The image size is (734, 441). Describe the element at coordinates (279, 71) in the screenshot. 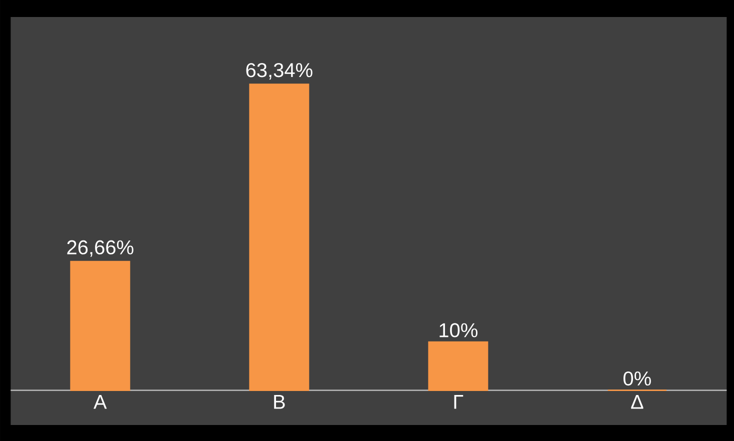

I see `data-label: 63,34%` at that location.